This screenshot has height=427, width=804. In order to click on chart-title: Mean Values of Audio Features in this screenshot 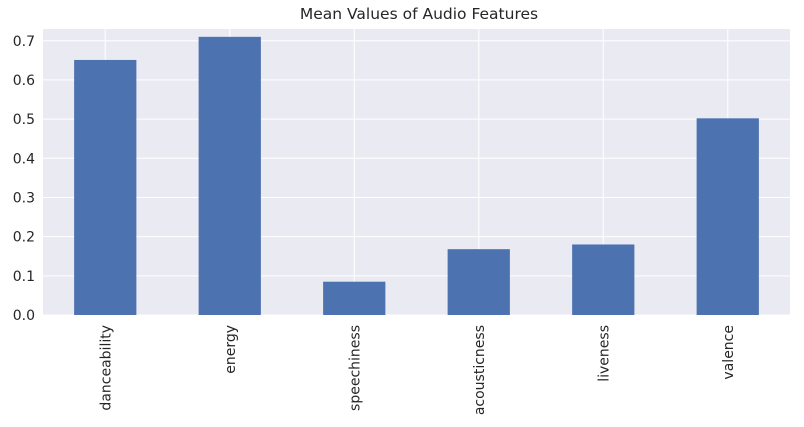, I will do `click(419, 14)`.